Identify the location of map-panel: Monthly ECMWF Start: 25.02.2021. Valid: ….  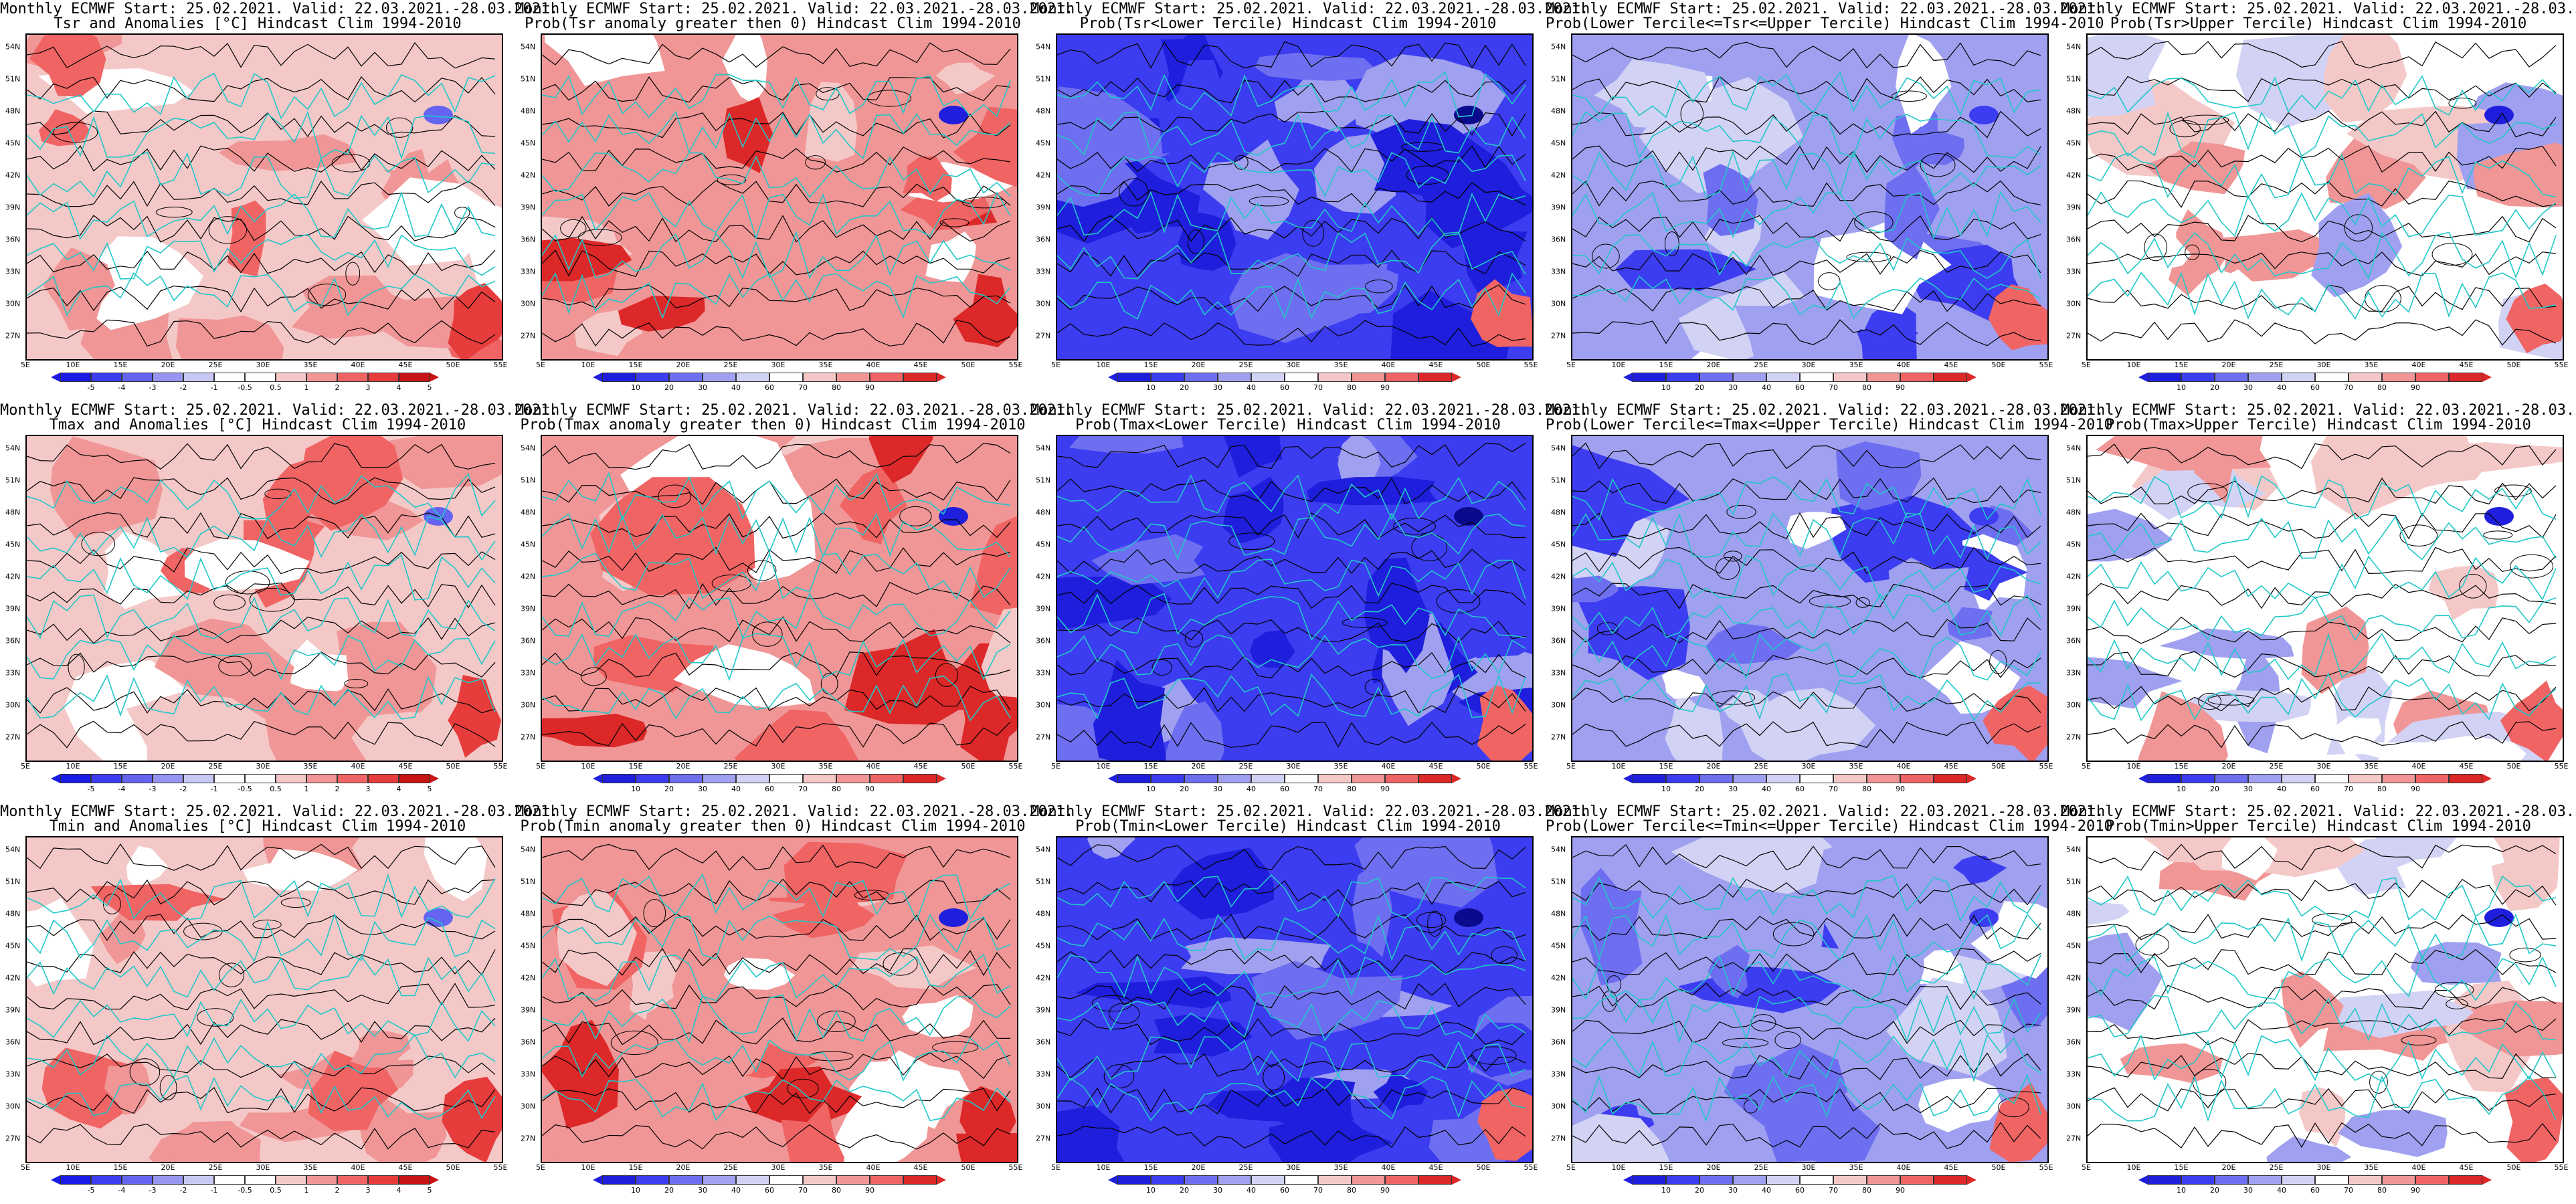
(794, 200).